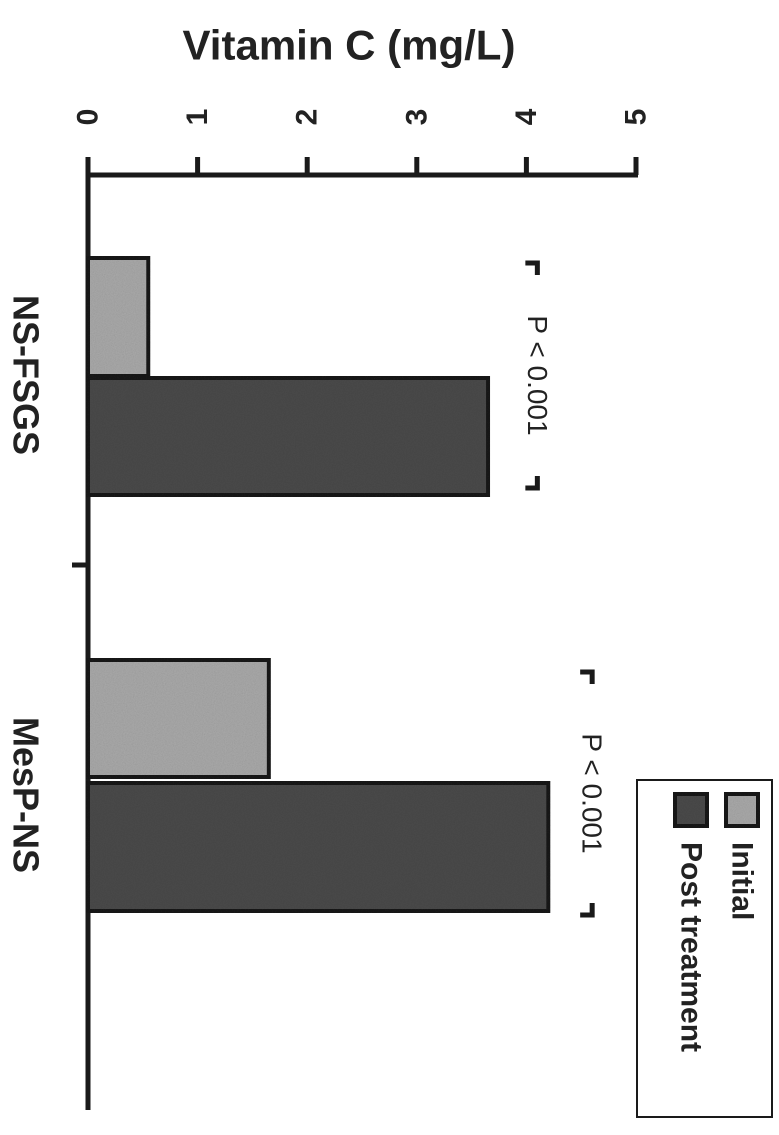  I want to click on legend: Initial Post treatment, so click(704, 948).